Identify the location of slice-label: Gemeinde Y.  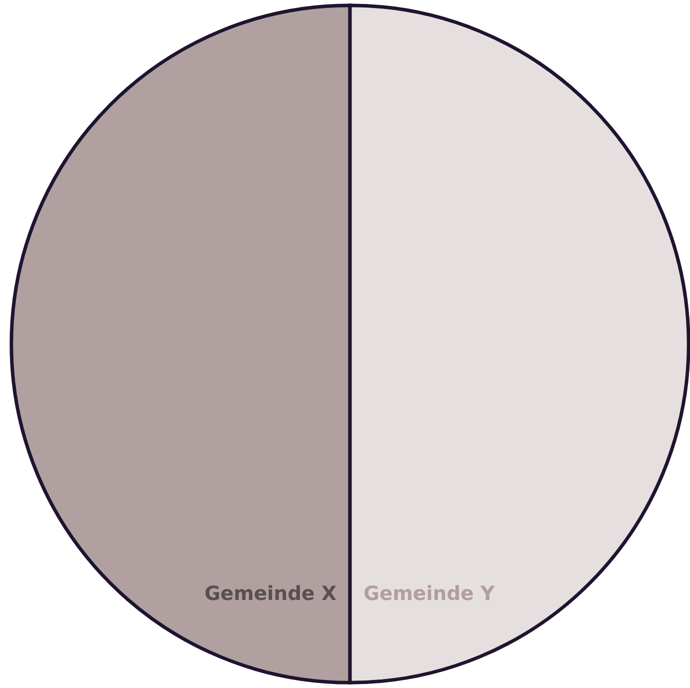
(429, 592).